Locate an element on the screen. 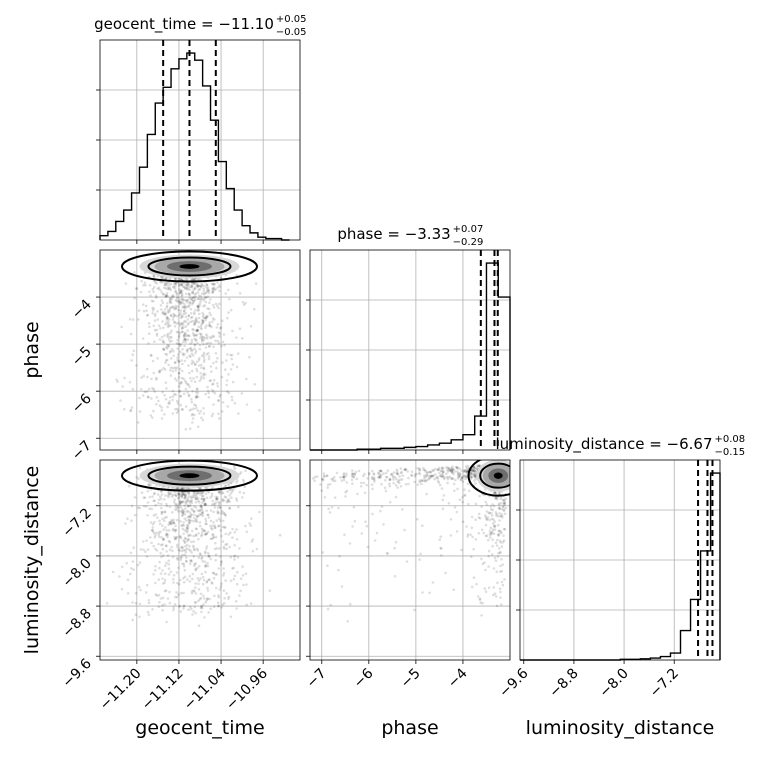 This screenshot has width=760, height=760. y-tick-label-phase: −6 is located at coordinates (82, 404).